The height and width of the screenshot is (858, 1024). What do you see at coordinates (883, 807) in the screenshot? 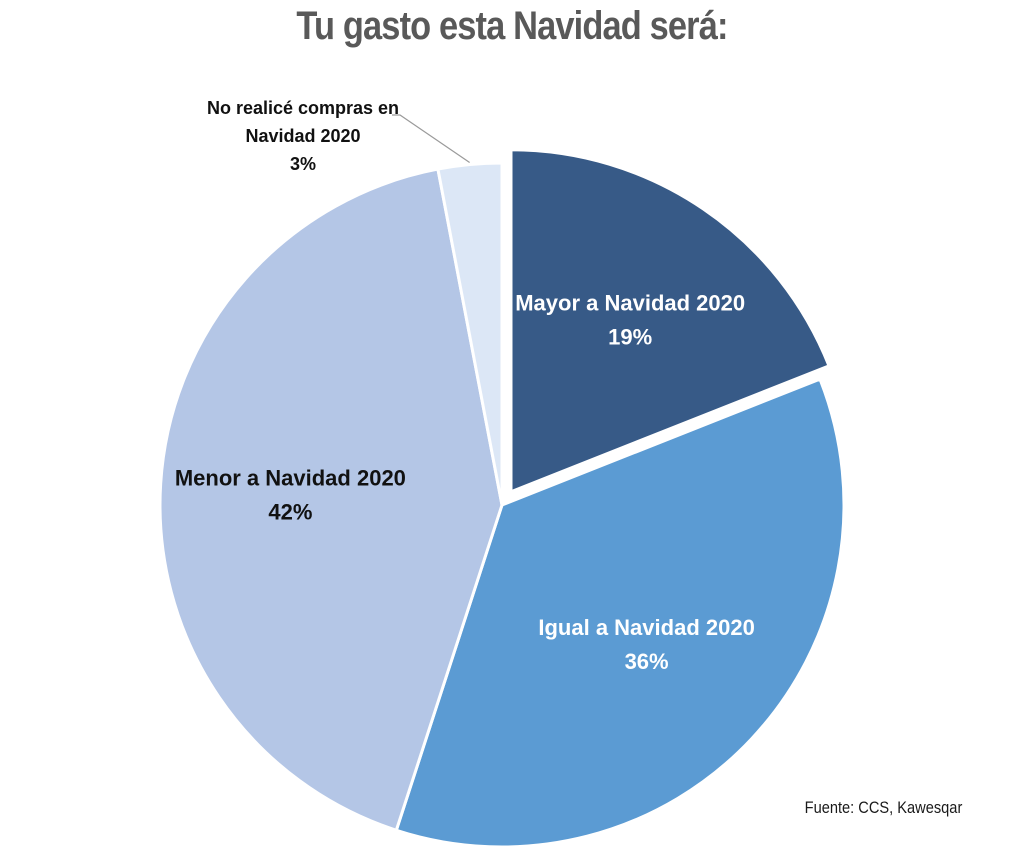
I see `chart-source: Fuente: CCS, Kawesqar` at bounding box center [883, 807].